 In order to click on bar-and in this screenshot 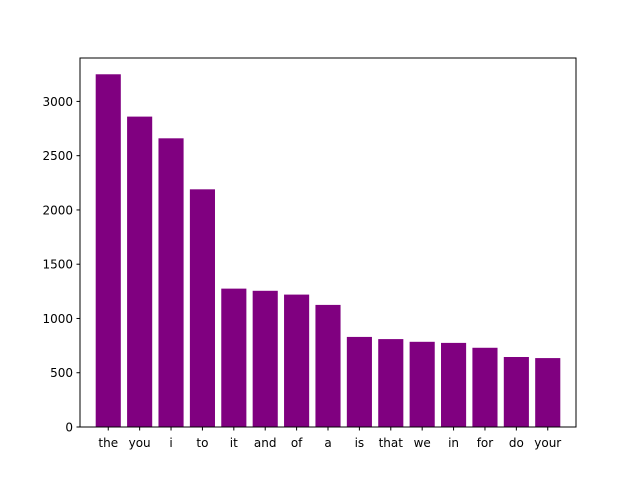, I will do `click(265, 358)`.